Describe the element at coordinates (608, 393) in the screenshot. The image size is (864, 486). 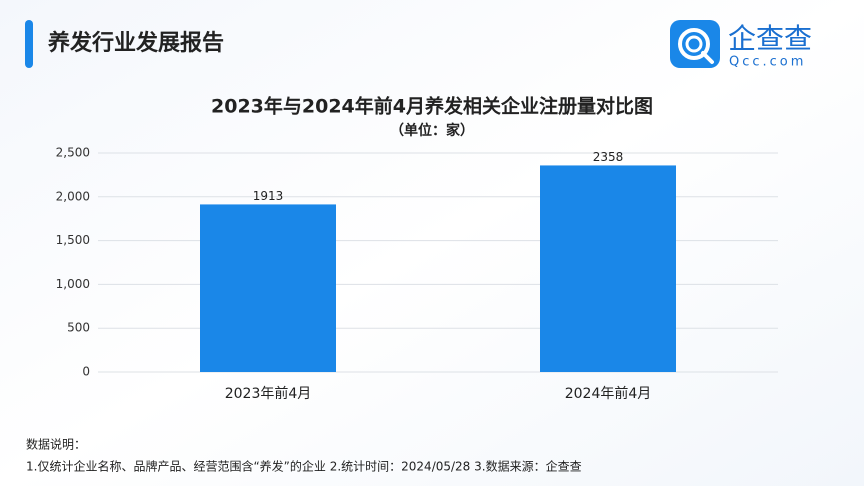
I see `x-tick-label: 2024年前4月` at that location.